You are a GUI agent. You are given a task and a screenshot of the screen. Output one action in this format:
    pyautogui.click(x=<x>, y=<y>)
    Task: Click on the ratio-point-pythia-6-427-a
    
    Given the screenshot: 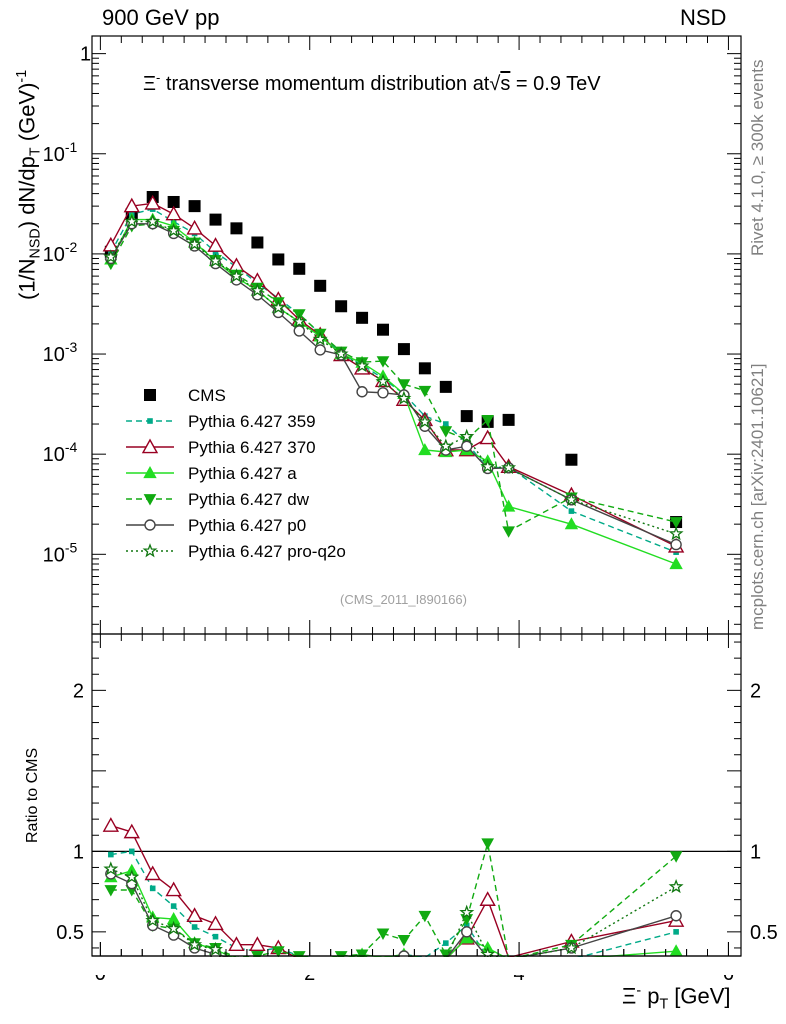 What is the action you would take?
    pyautogui.click(x=467, y=937)
    